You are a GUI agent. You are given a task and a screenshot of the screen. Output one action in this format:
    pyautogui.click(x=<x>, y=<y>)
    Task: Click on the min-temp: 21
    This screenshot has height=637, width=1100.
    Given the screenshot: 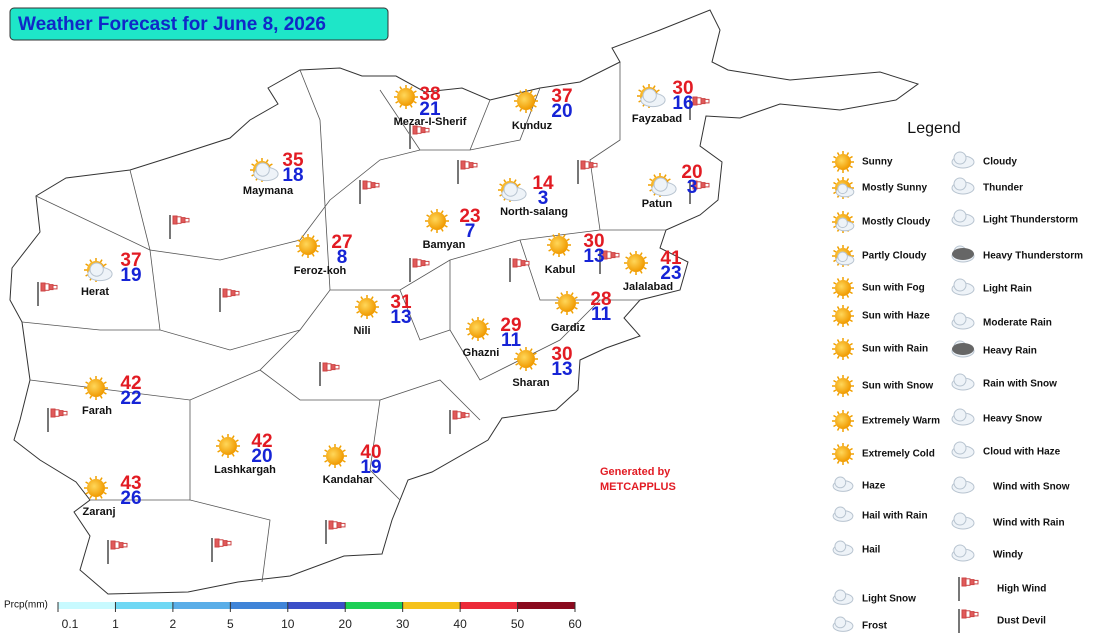 What is the action you would take?
    pyautogui.click(x=430, y=109)
    